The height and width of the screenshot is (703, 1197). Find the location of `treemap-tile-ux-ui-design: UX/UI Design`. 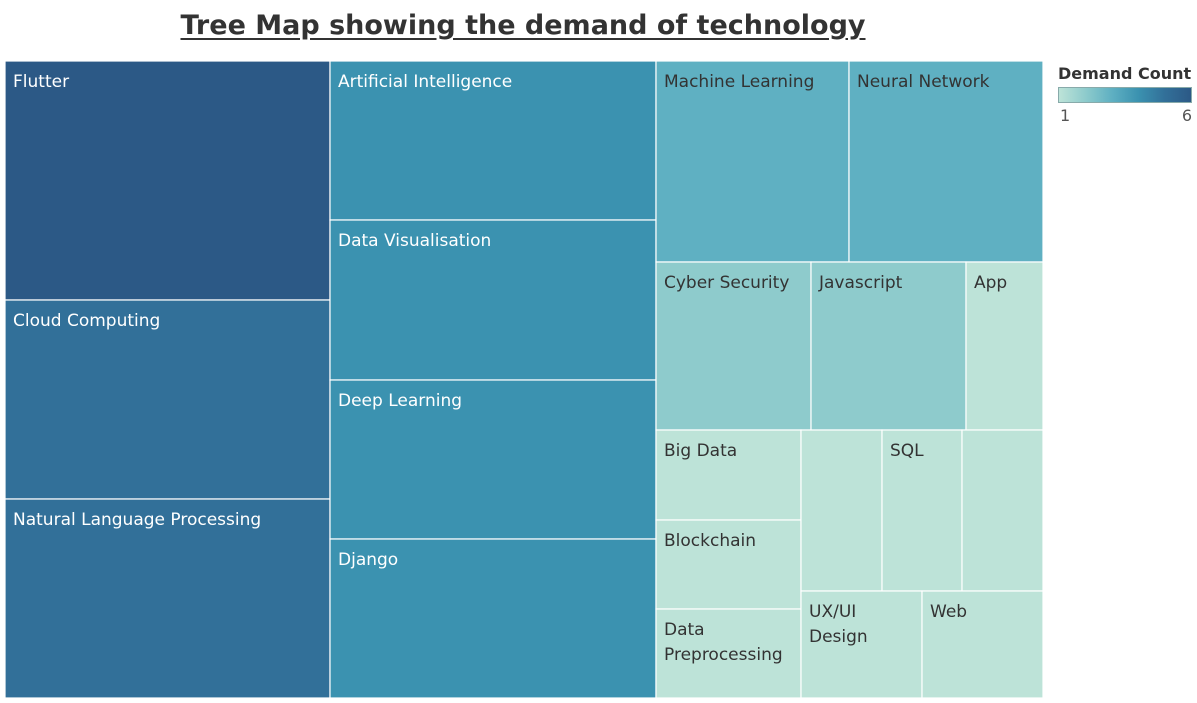

treemap-tile-ux-ui-design: UX/UI Design is located at coordinates (861, 644).